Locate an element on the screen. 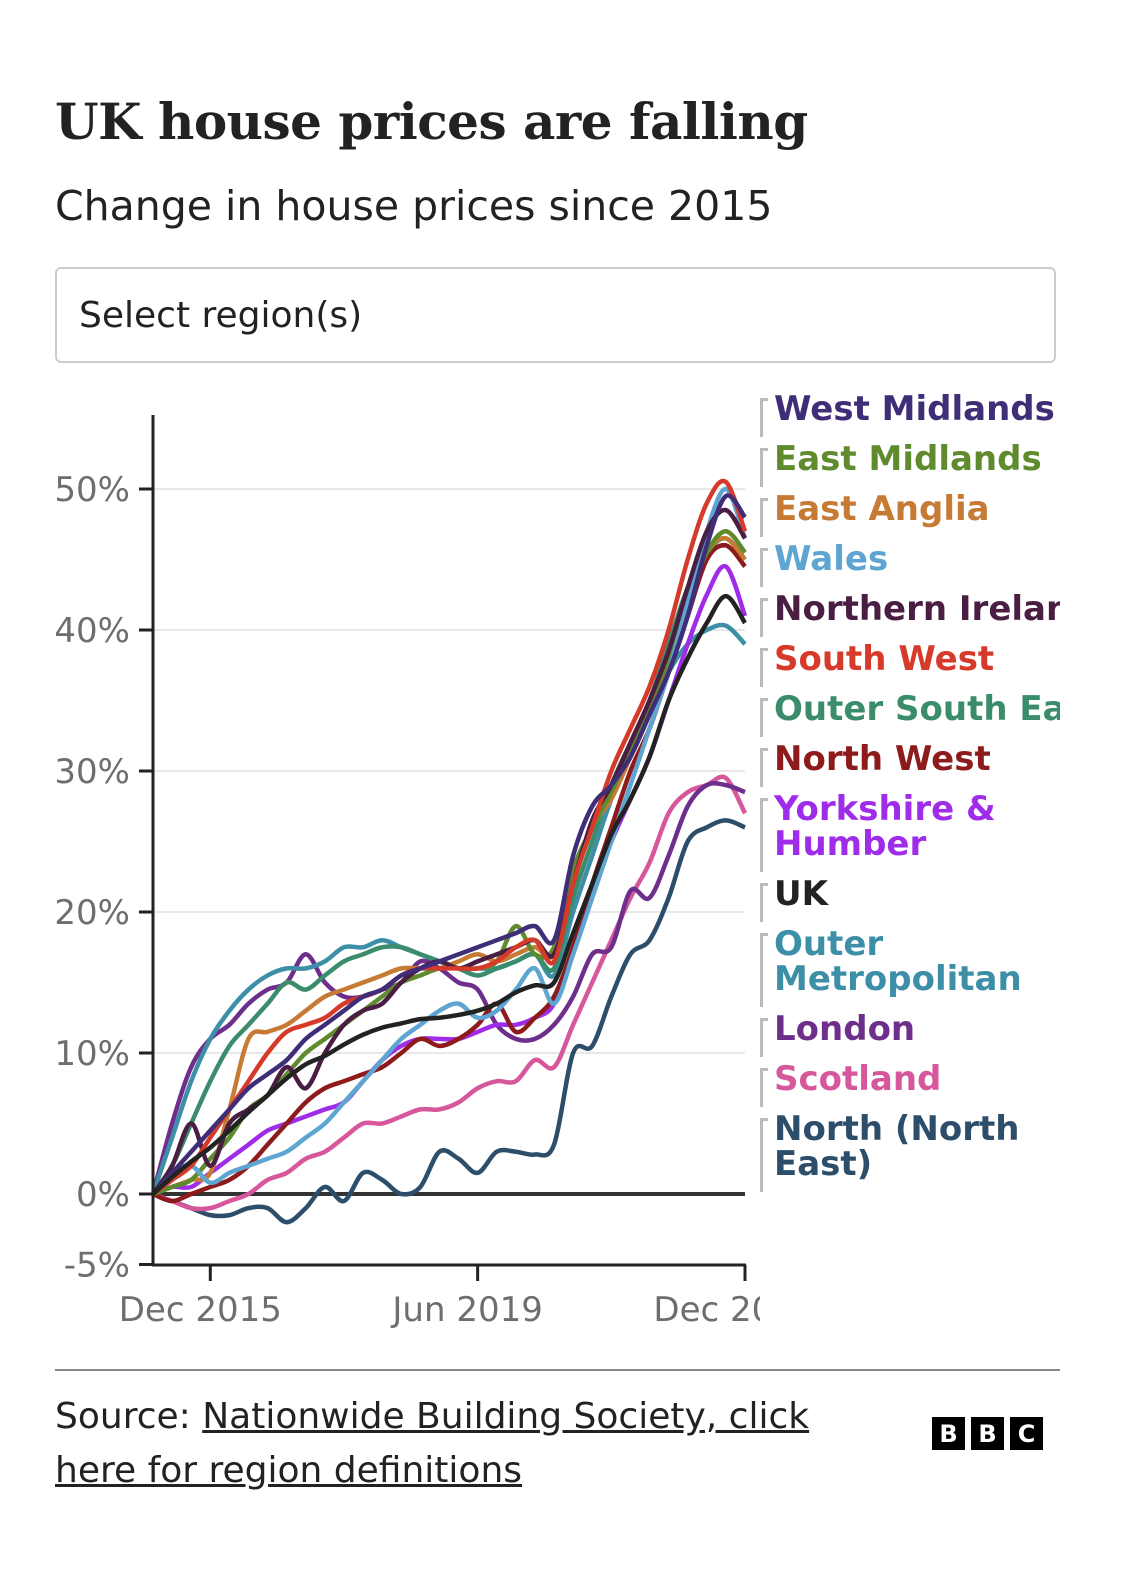  legend-item: South West is located at coordinates (910, 664).